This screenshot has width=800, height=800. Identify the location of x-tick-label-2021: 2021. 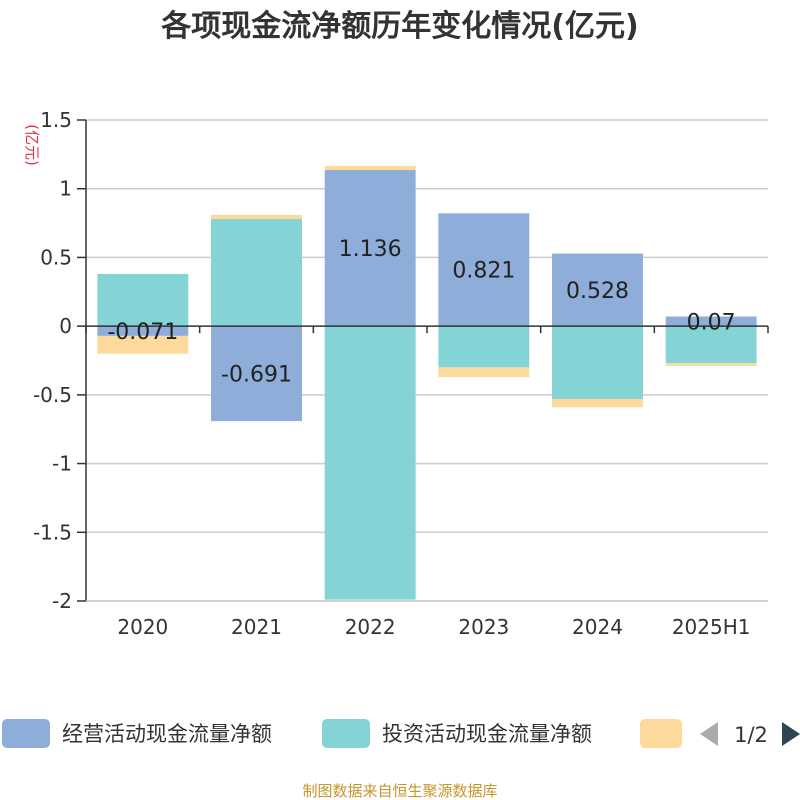
(256, 627).